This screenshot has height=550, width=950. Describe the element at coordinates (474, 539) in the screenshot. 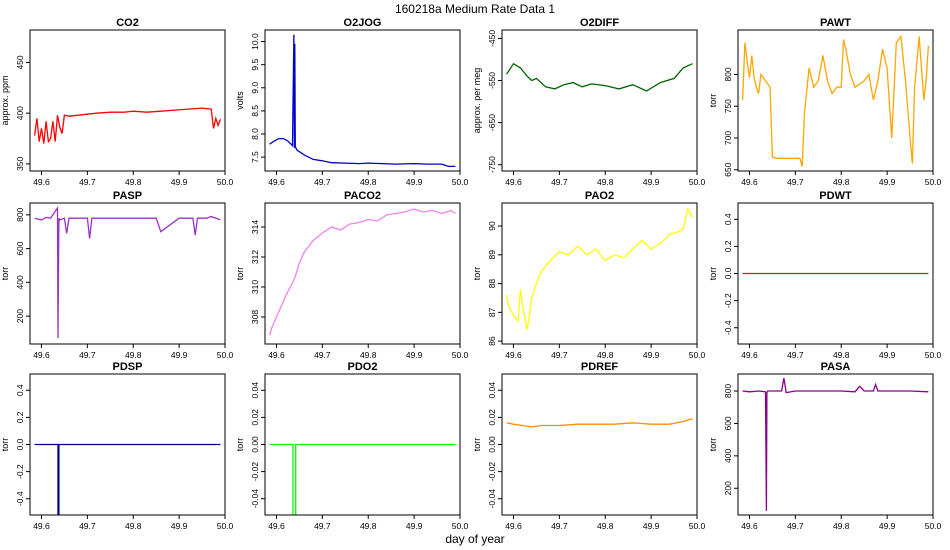

I see `figure-xlabel: day of year` at that location.